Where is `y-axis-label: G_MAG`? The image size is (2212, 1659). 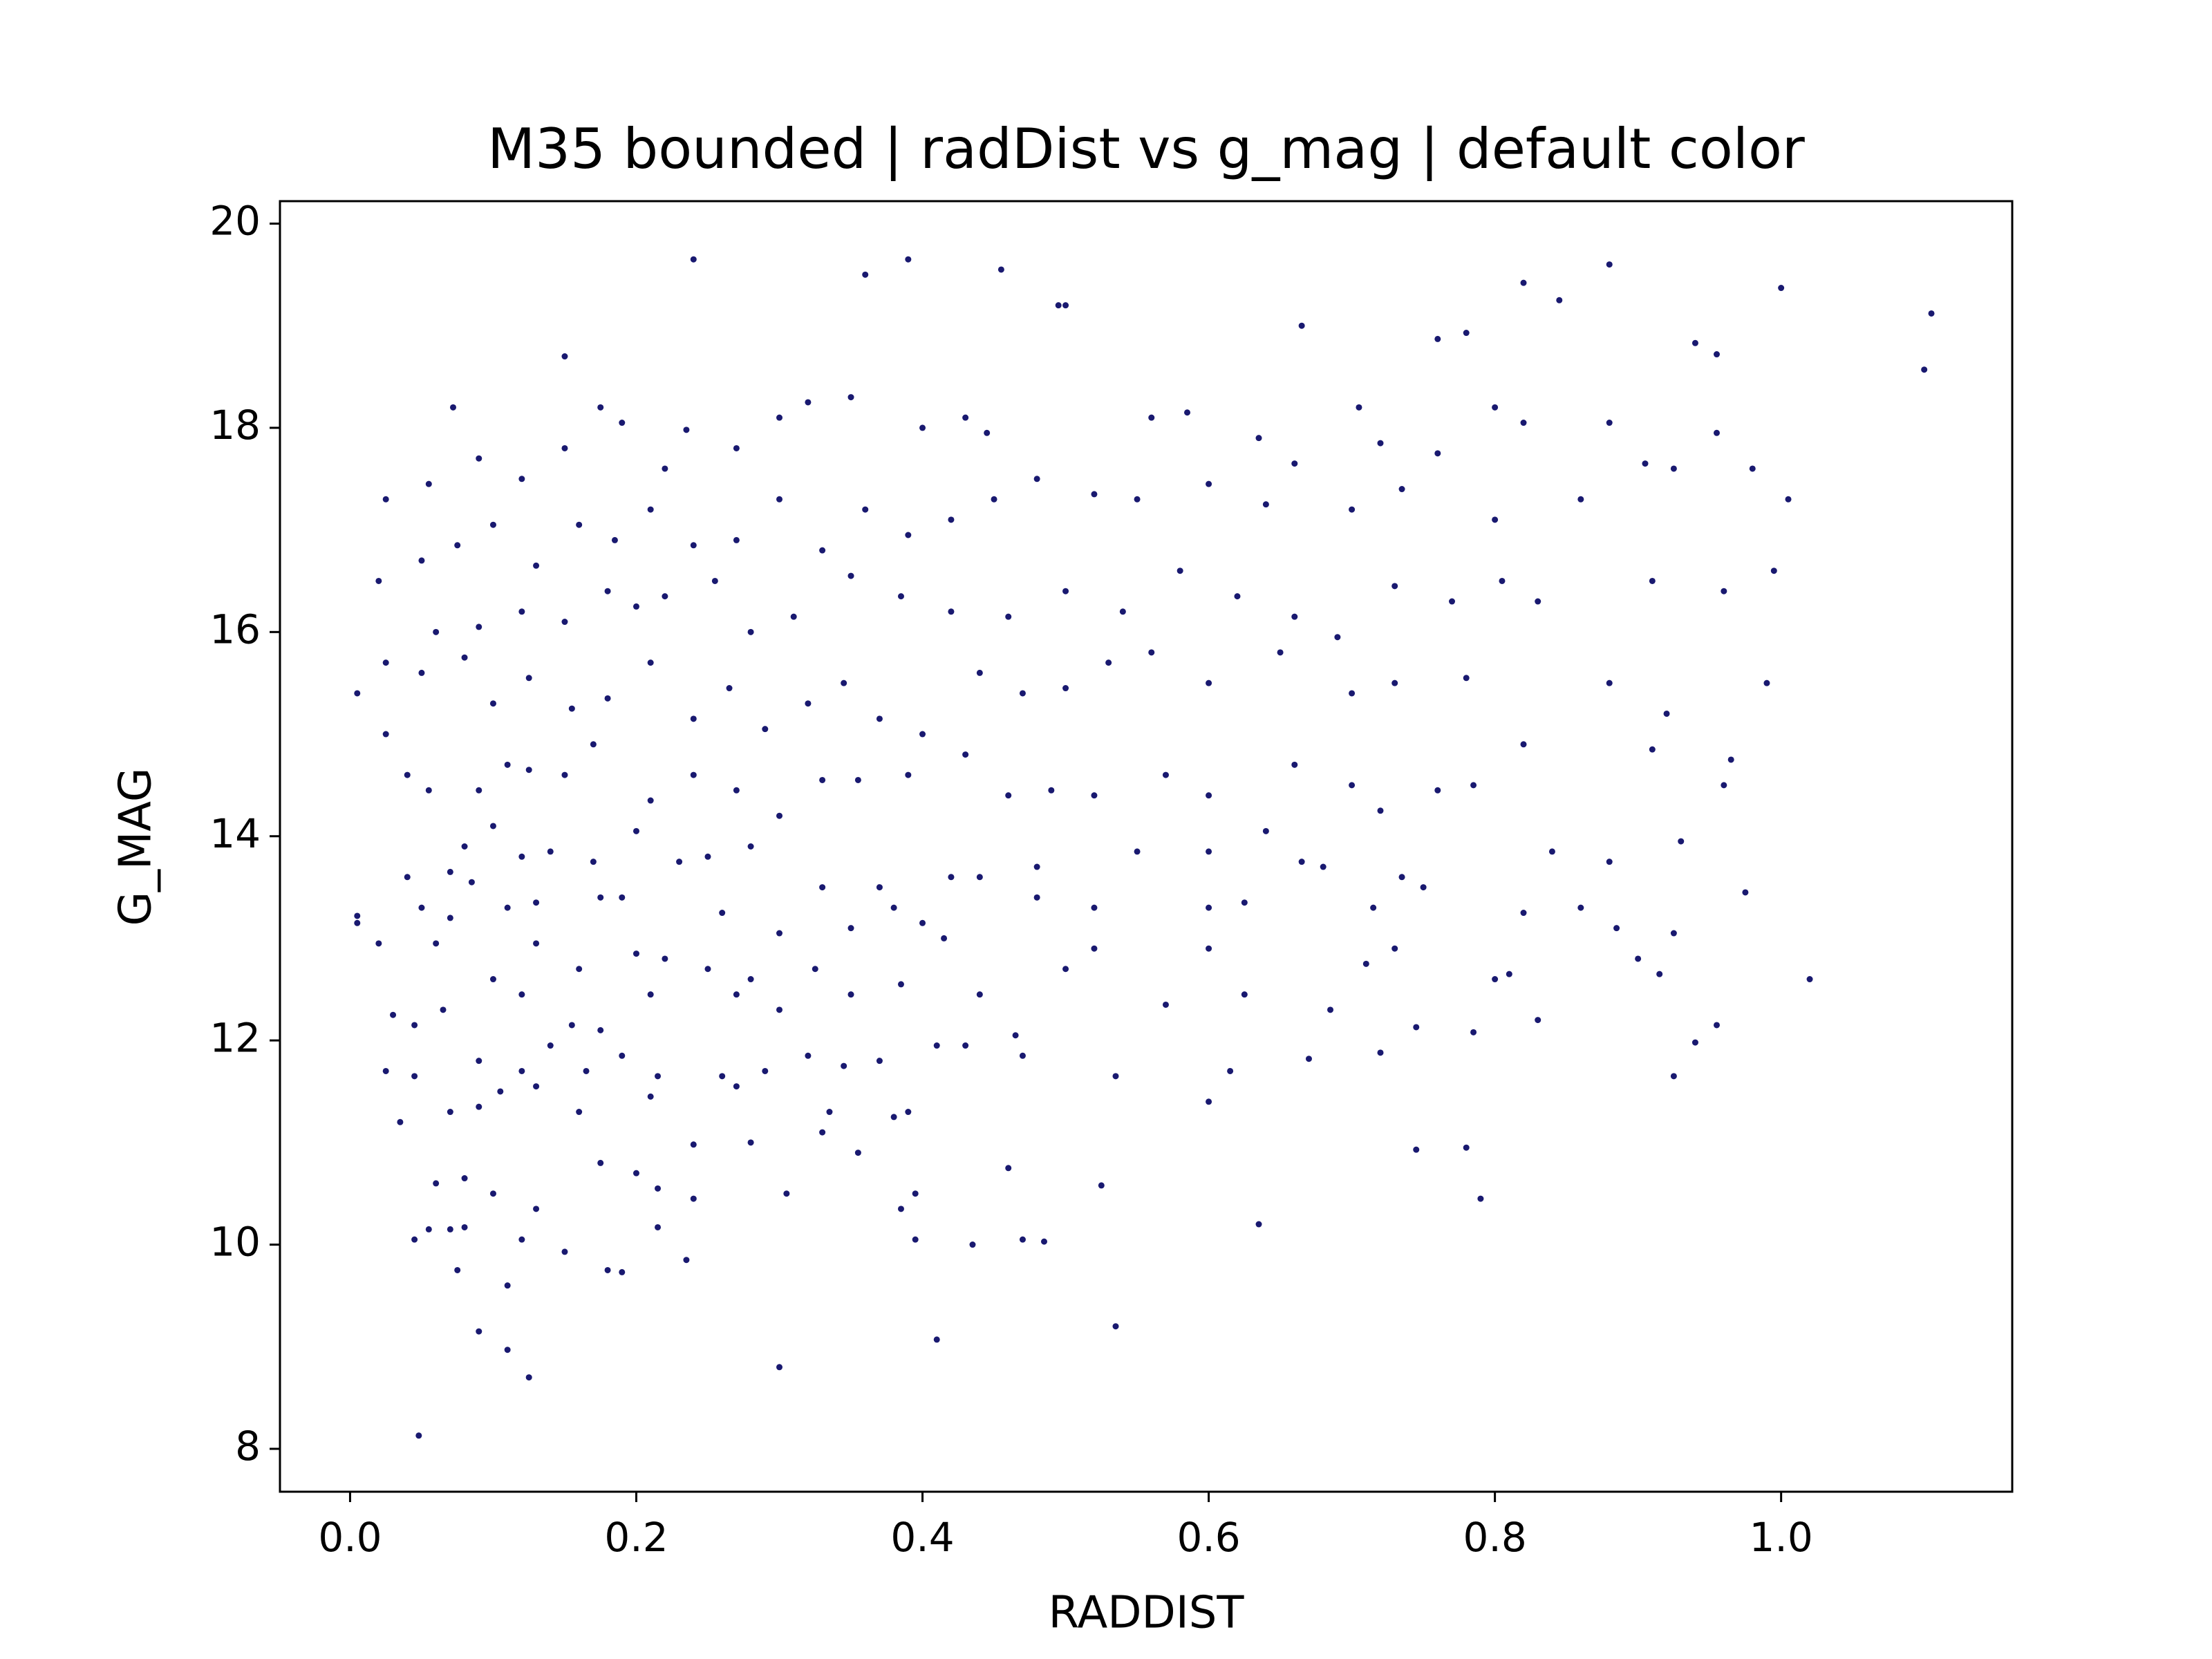 y-axis-label: G_MAG is located at coordinates (136, 847).